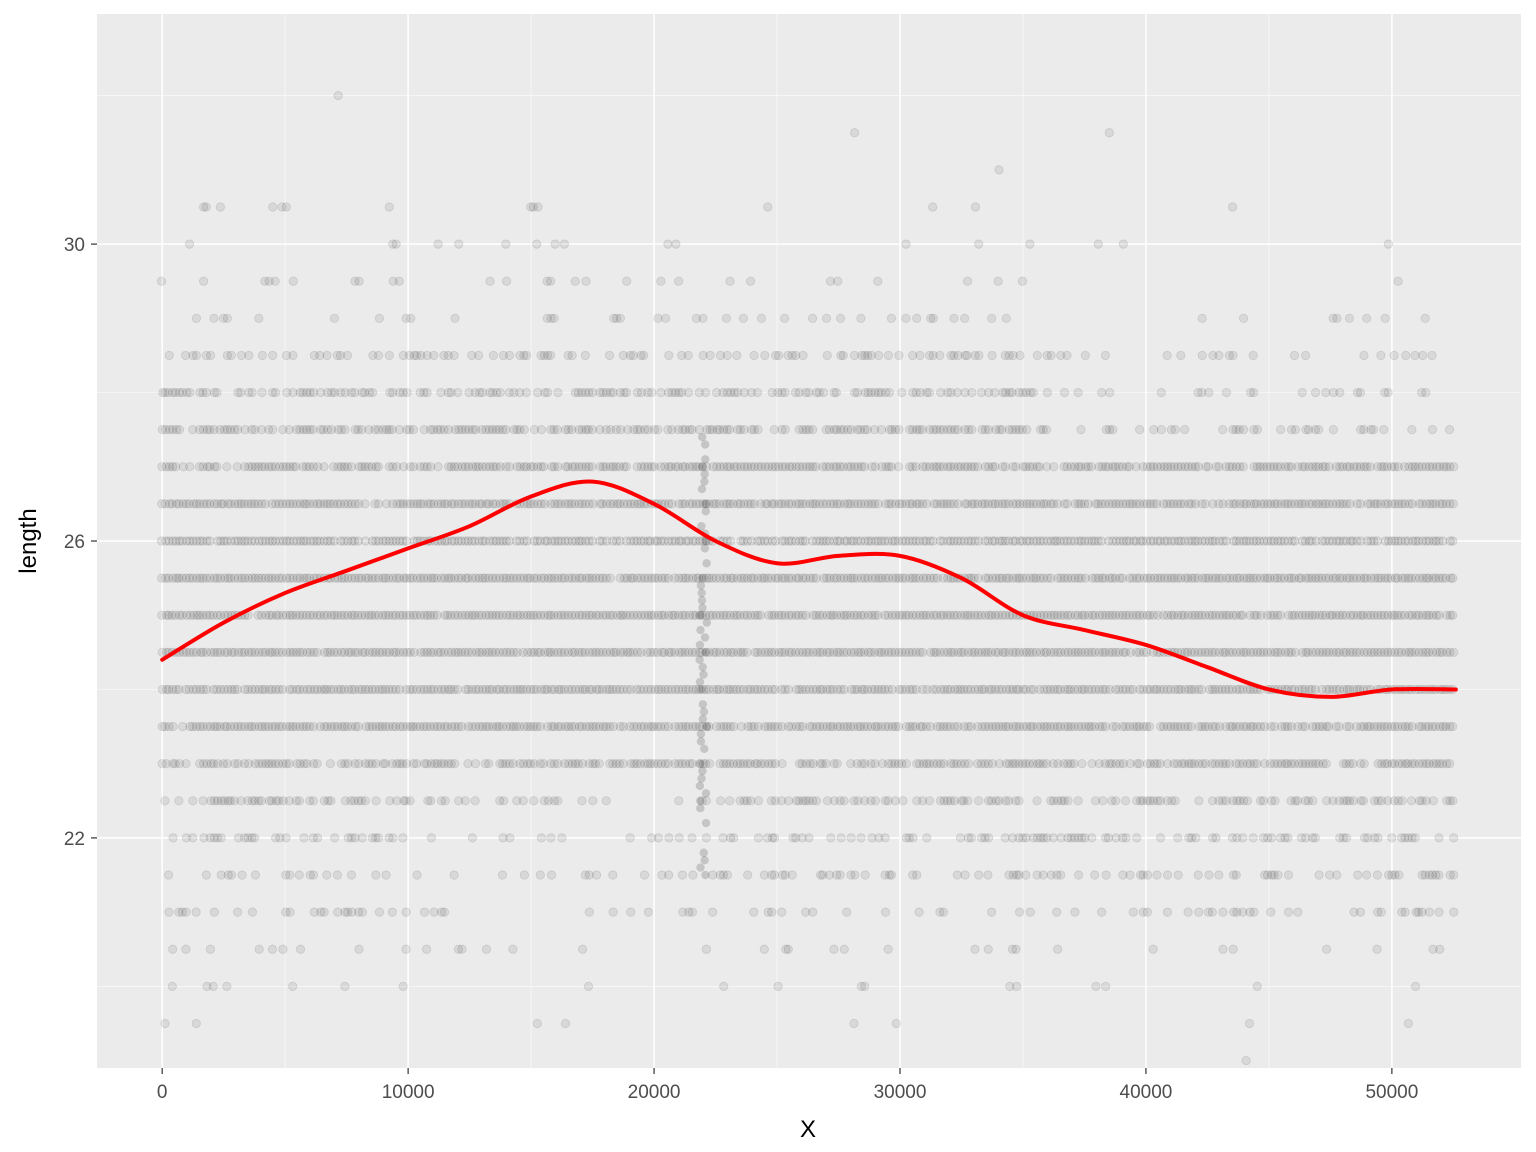 The width and height of the screenshot is (1536, 1152). Describe the element at coordinates (74, 245) in the screenshot. I see `y-tick-label: 30` at that location.